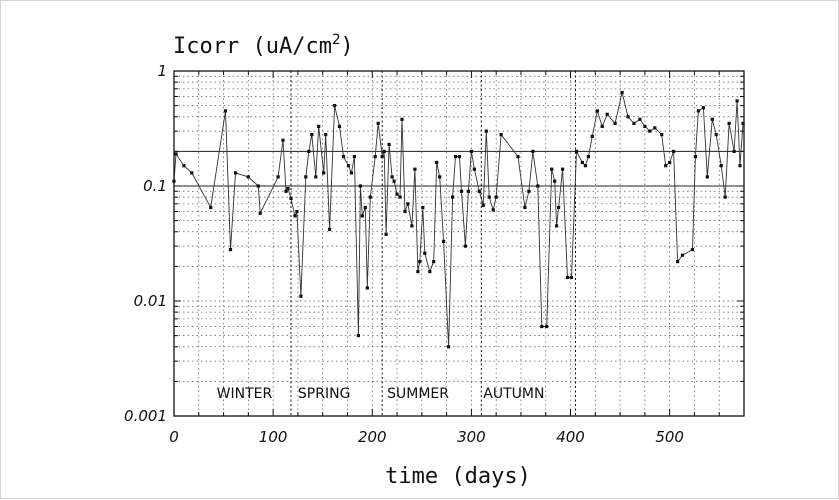 This screenshot has width=839, height=500. I want to click on season-label: WINTER, so click(245, 394).